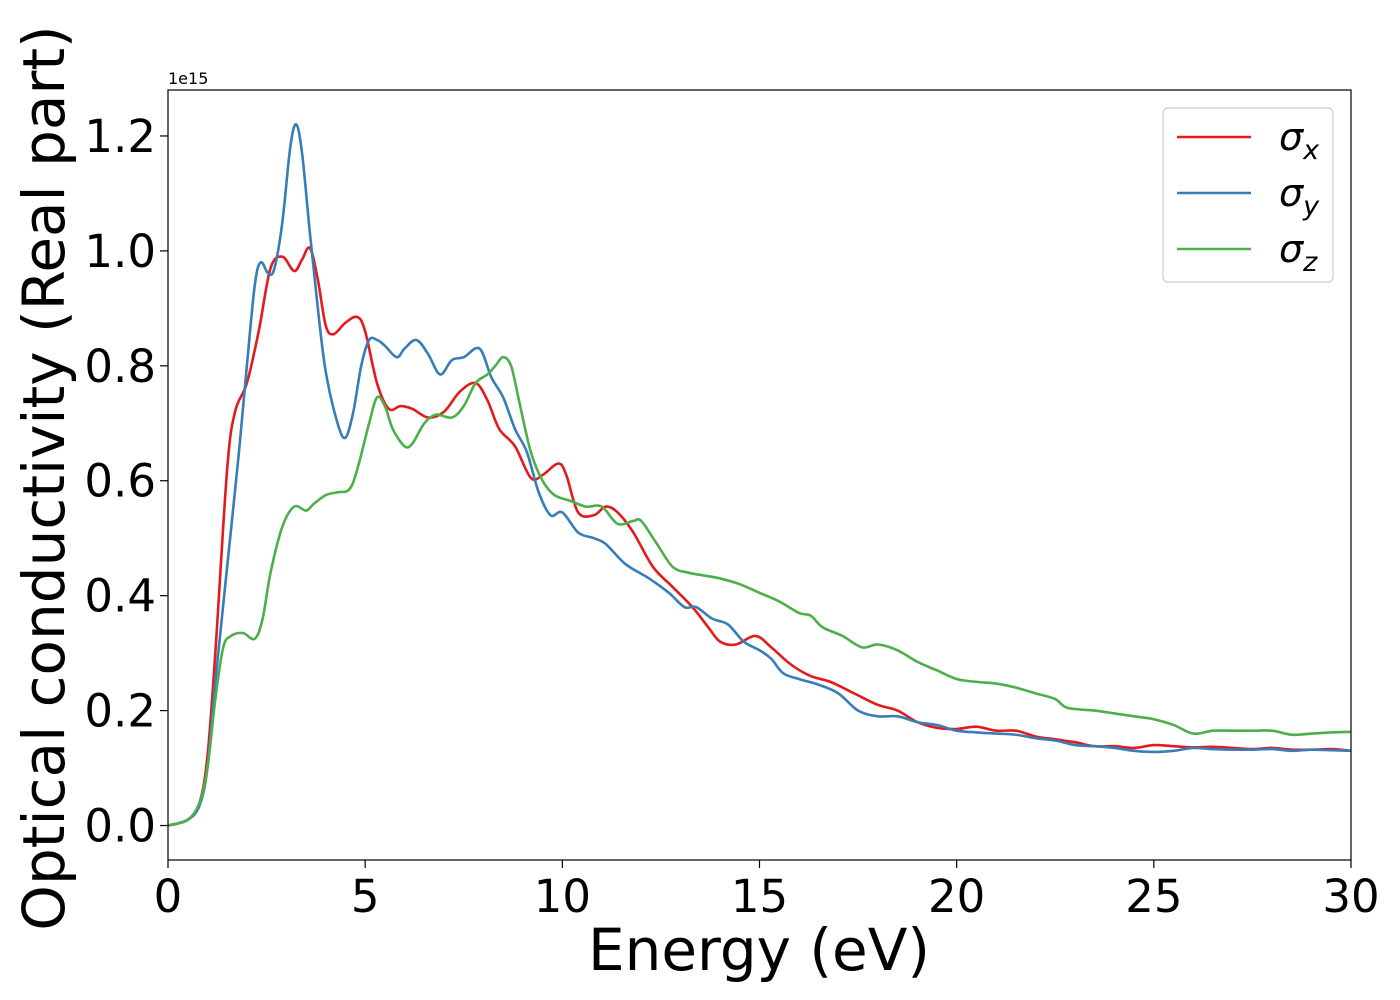  What do you see at coordinates (759, 950) in the screenshot?
I see `x-axis-label: Energy (eV)` at bounding box center [759, 950].